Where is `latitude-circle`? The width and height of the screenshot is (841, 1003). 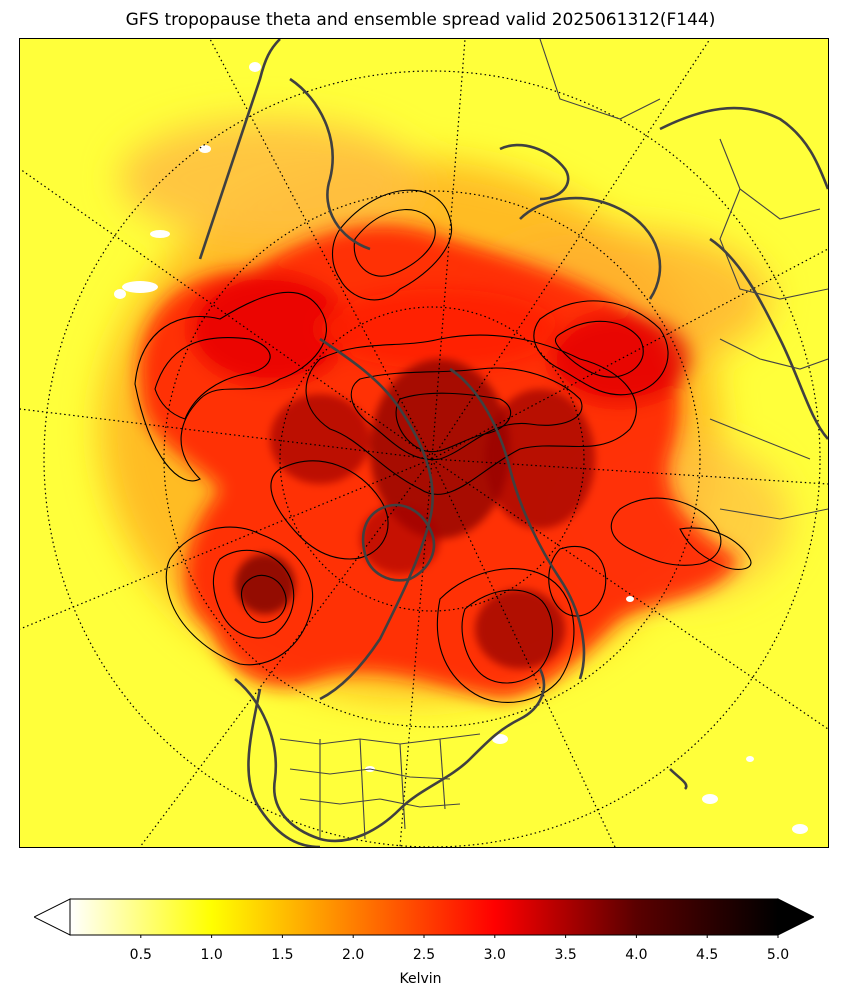
latitude-circle is located at coordinates (432, 459).